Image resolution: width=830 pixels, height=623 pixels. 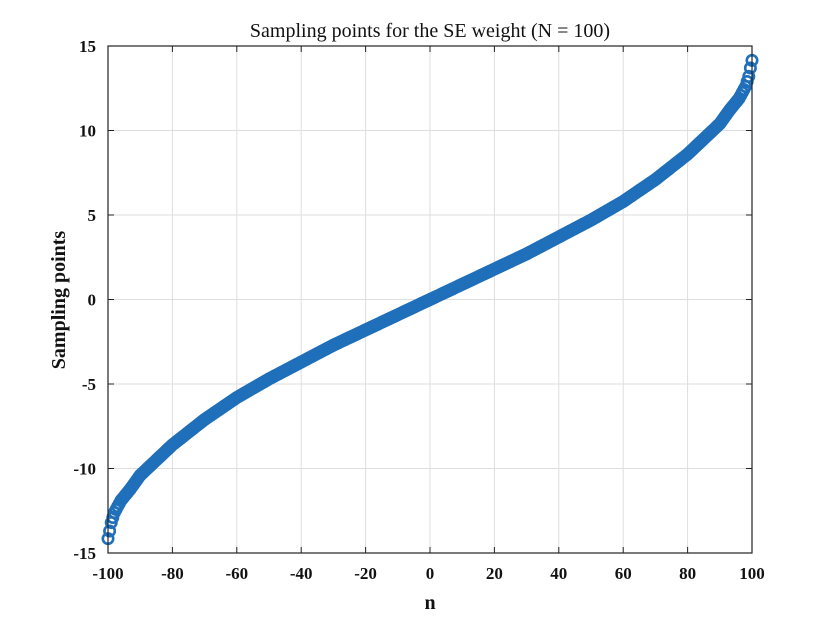 What do you see at coordinates (365, 573) in the screenshot?
I see `x-tick-label: -20` at bounding box center [365, 573].